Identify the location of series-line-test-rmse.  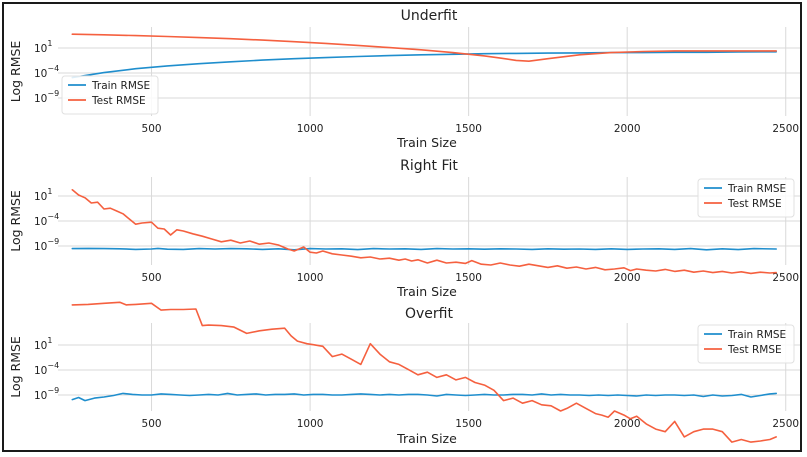
(424, 48).